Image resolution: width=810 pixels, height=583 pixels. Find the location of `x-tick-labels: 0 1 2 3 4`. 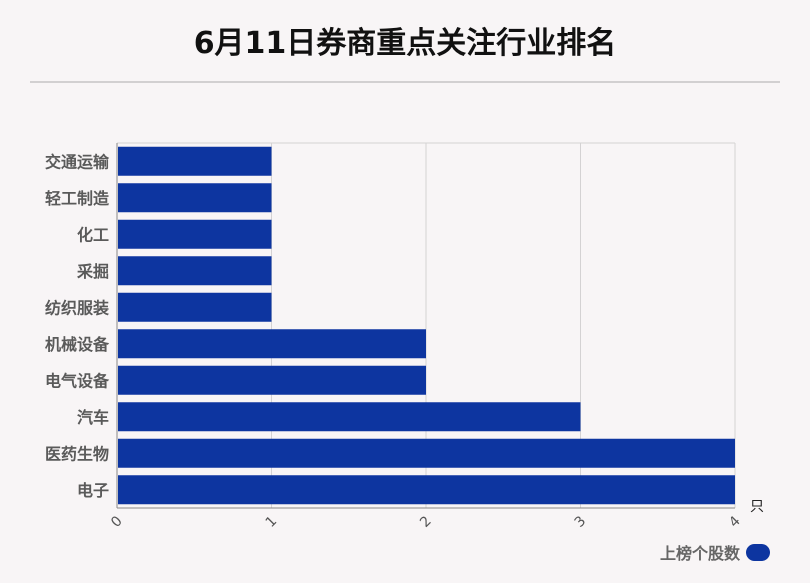

x-tick-labels: 0 1 2 3 4 is located at coordinates (426, 522).